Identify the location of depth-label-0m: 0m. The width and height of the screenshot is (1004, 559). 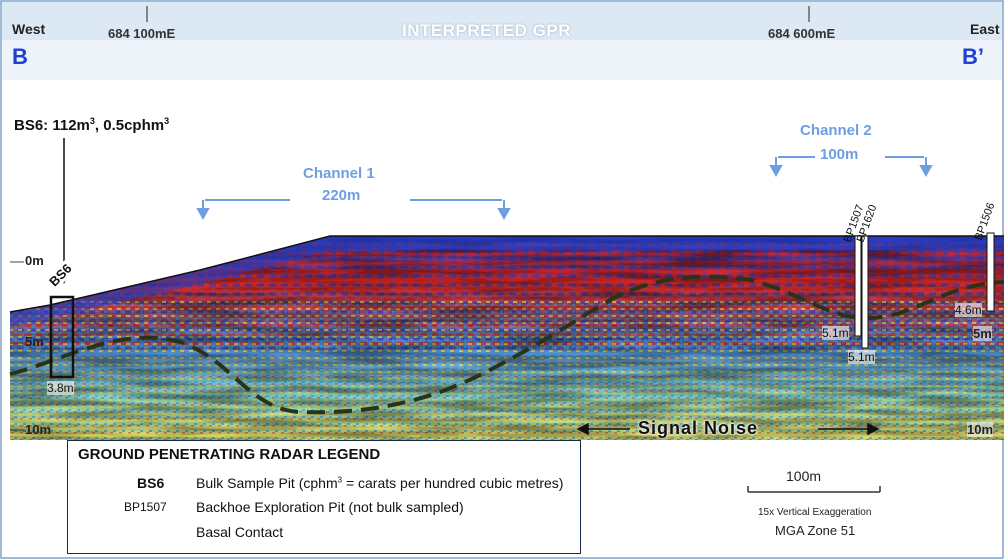
(34, 260).